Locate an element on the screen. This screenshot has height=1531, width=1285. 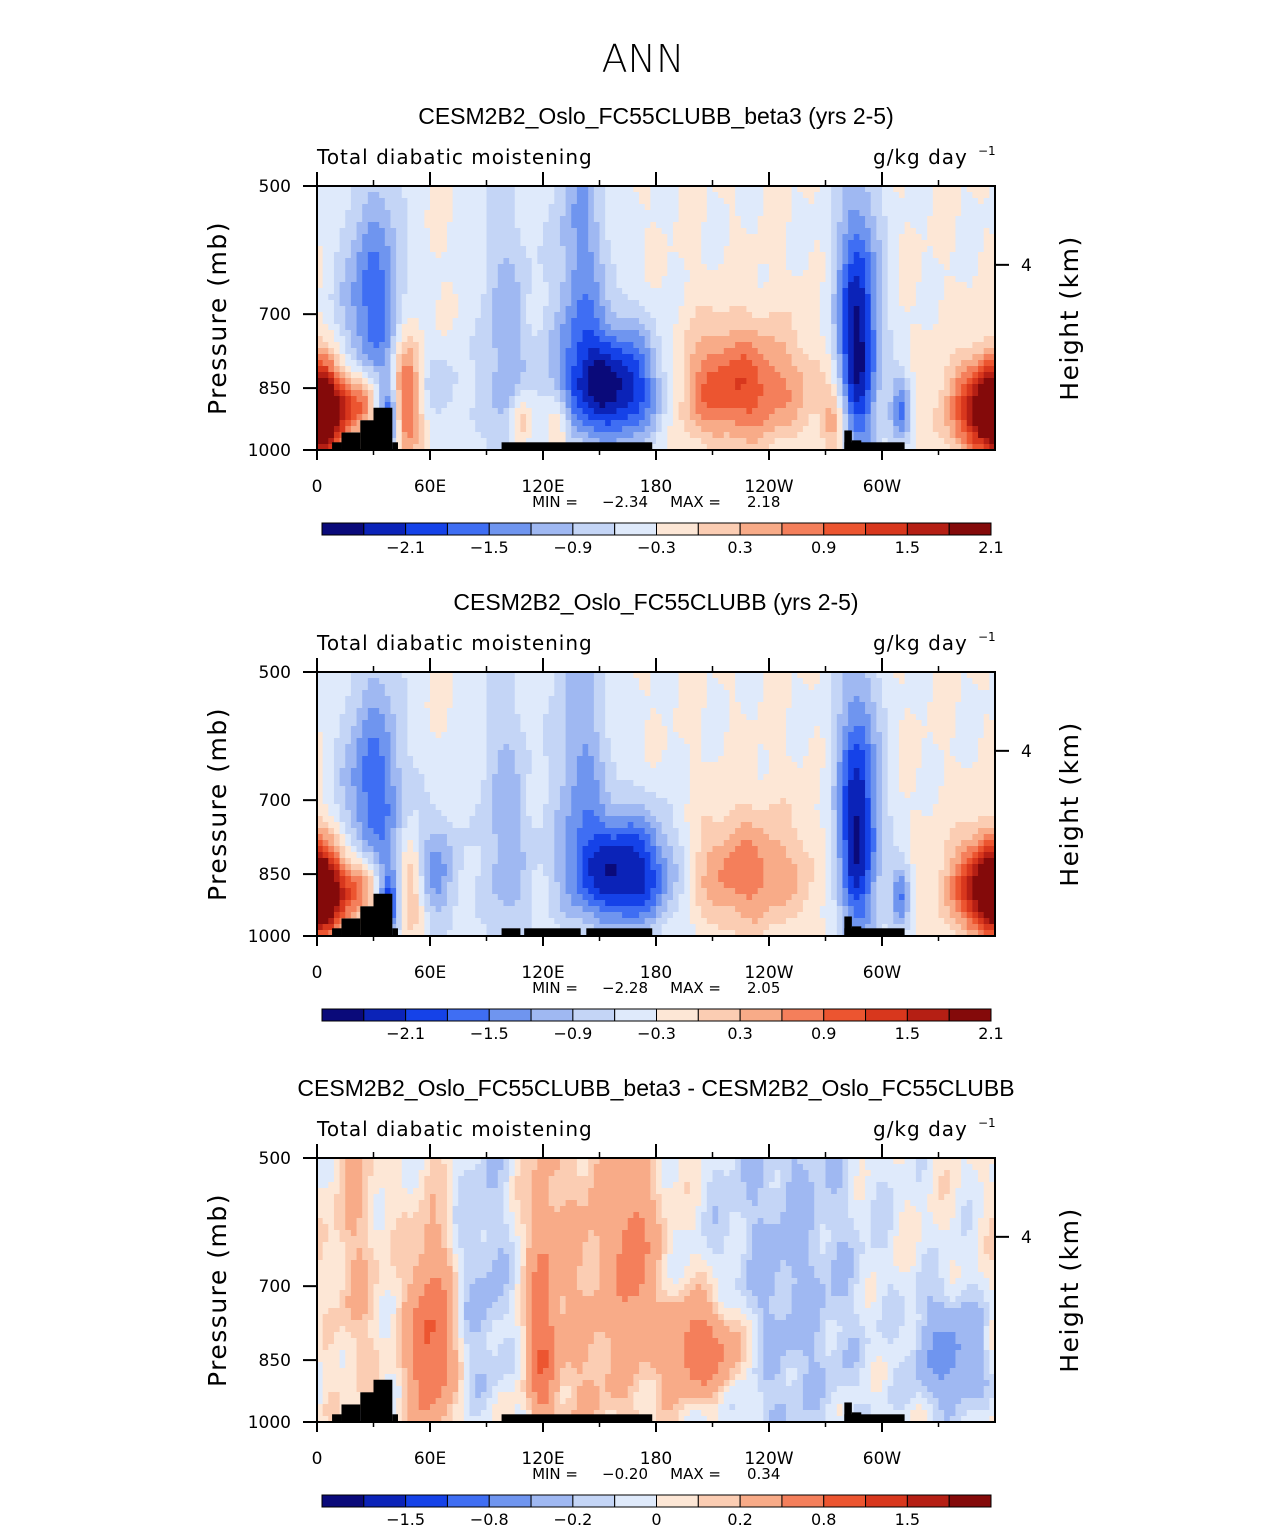
y-tick-label: 700 is located at coordinates (275, 801).